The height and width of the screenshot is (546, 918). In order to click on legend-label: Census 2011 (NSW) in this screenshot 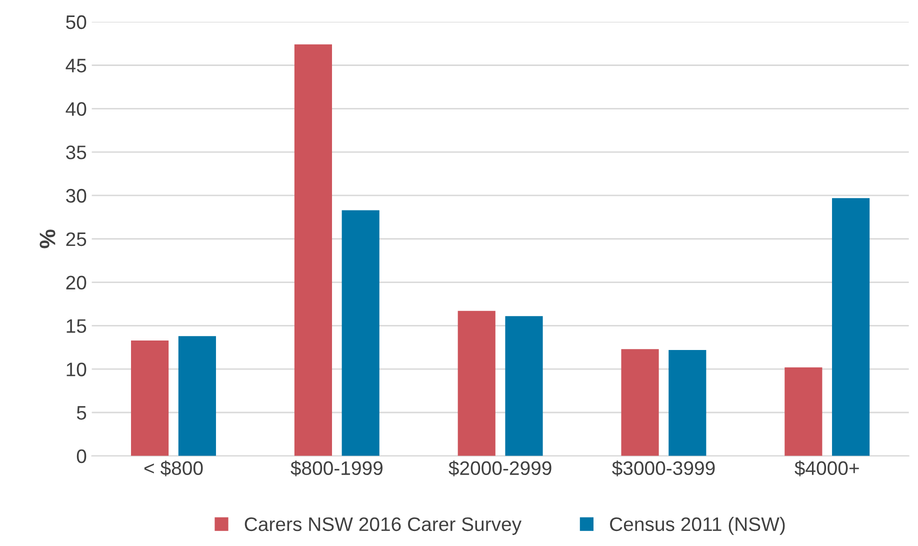, I will do `click(697, 525)`.